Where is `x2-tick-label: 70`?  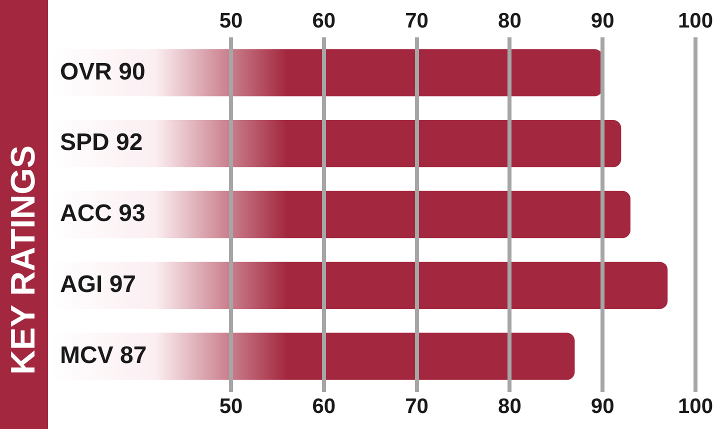
x2-tick-label: 70 is located at coordinates (416, 406).